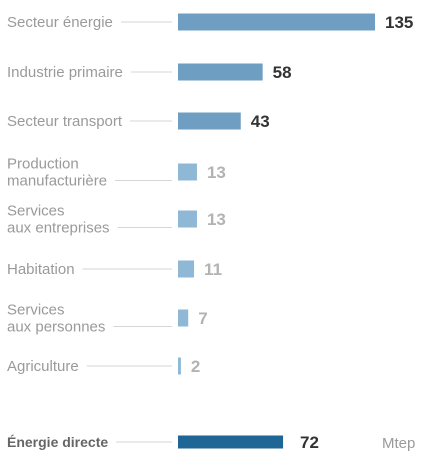  Describe the element at coordinates (57, 442) in the screenshot. I see `total-label: Énergie directe` at that location.